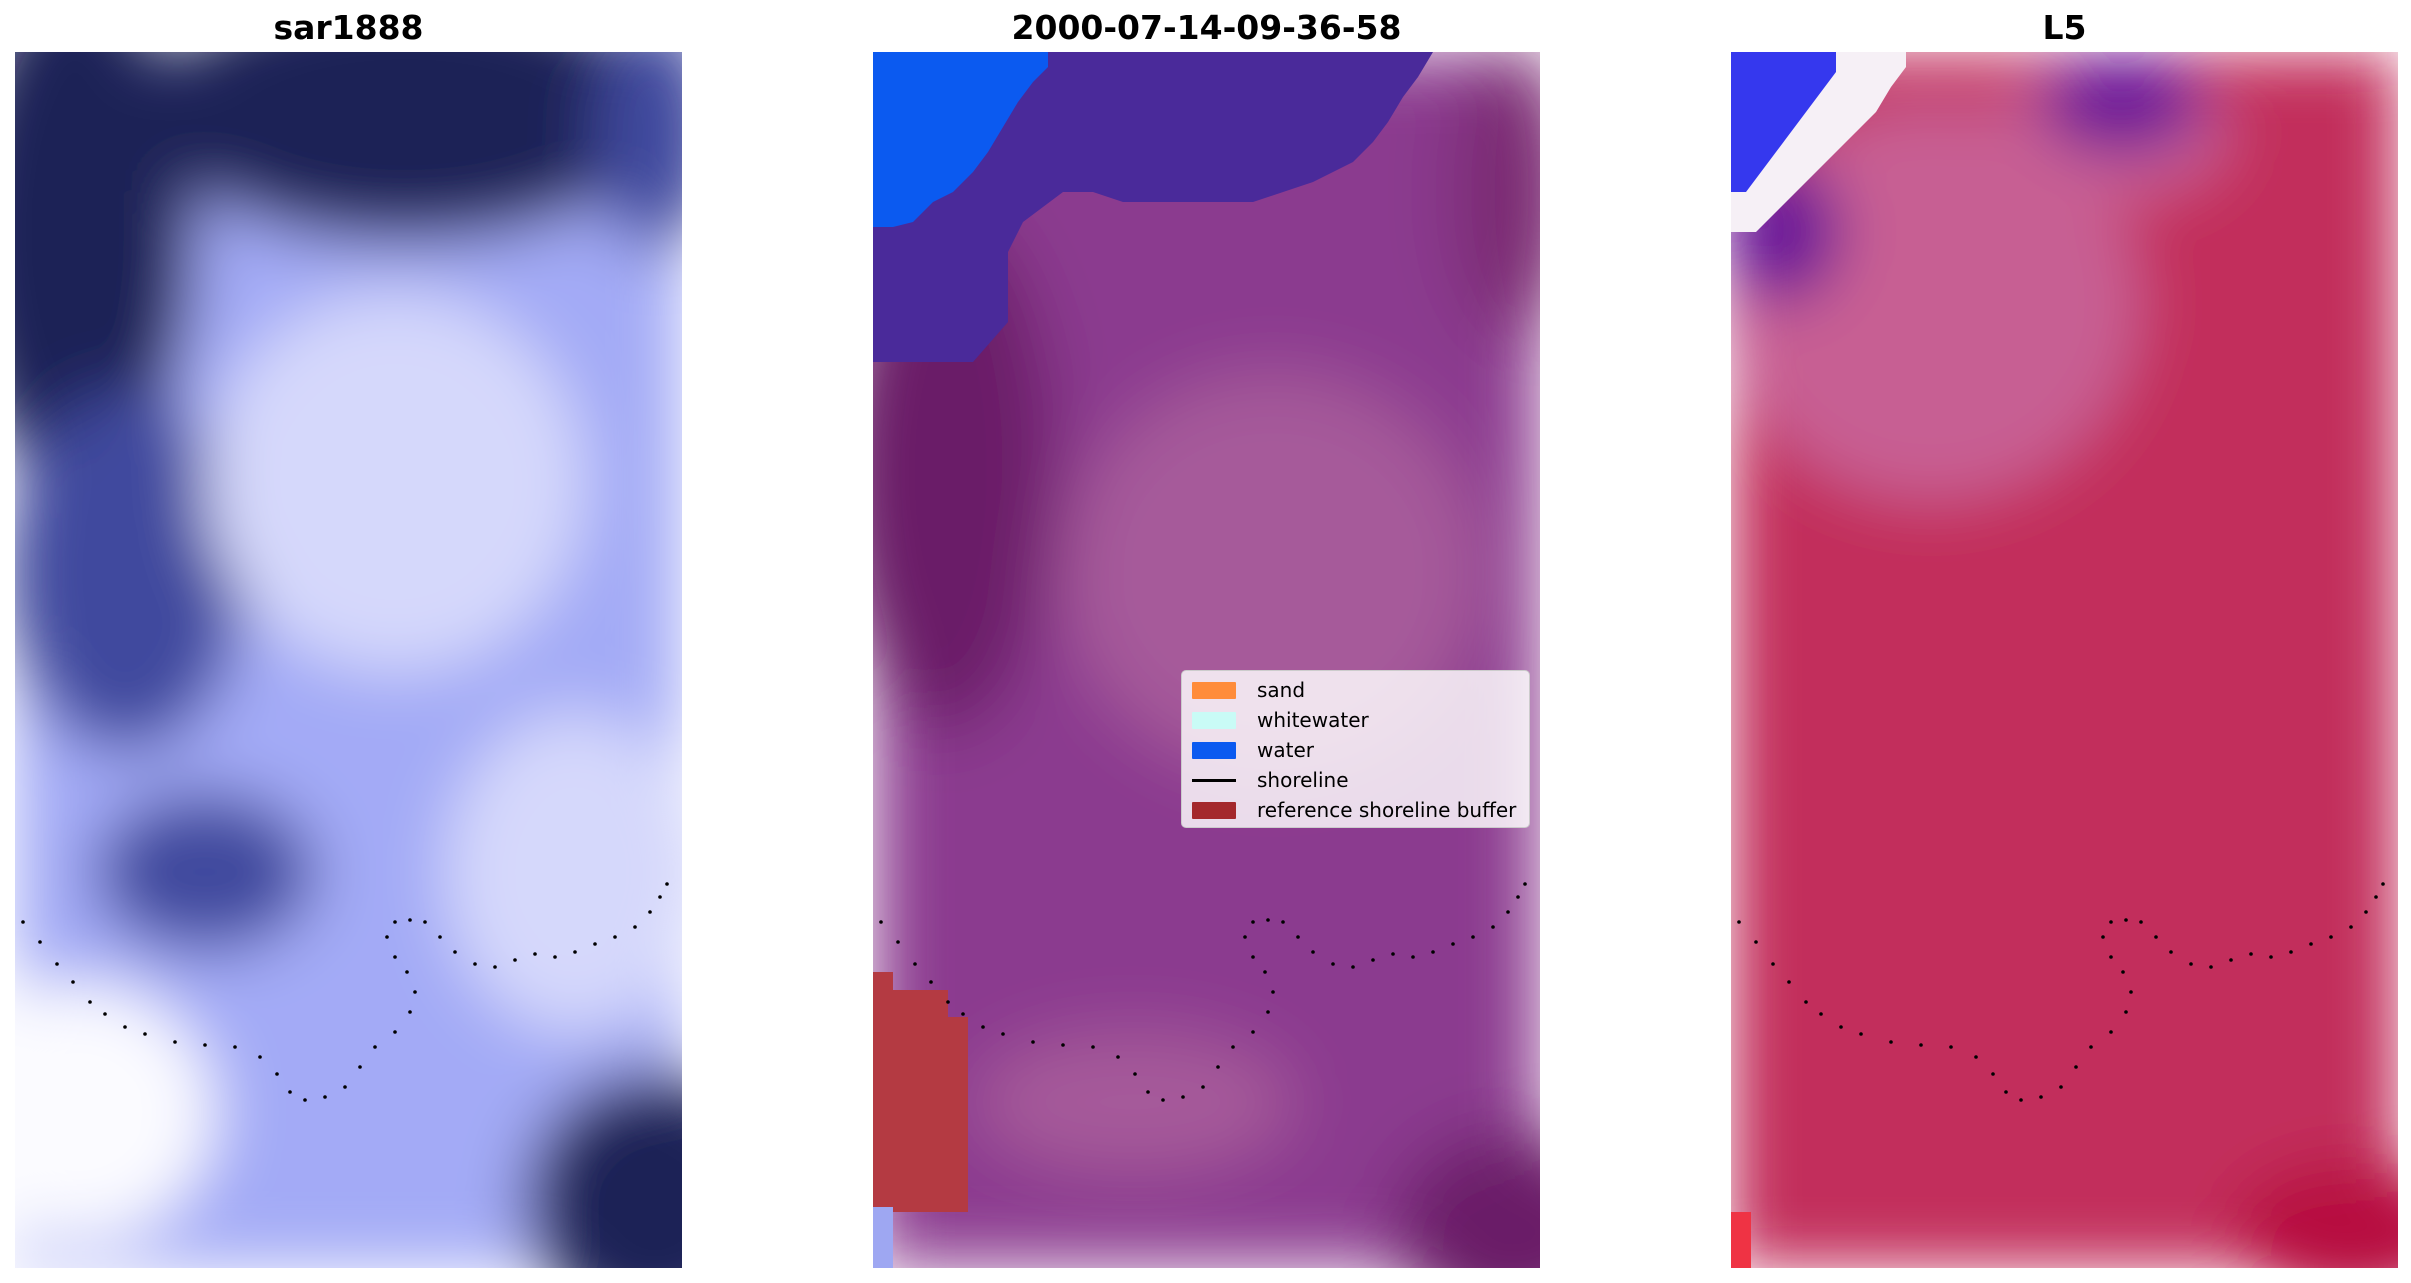  What do you see at coordinates (1355, 690) in the screenshot?
I see `legend-item-sand: sand` at bounding box center [1355, 690].